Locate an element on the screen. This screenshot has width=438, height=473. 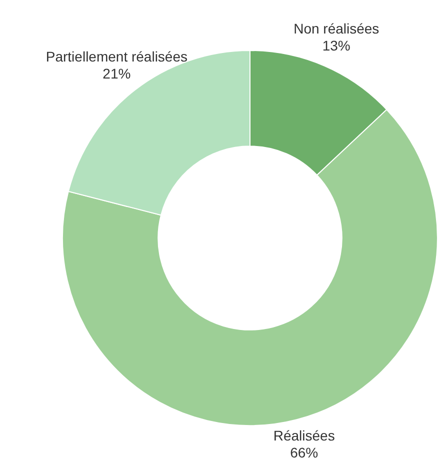
data-label: 66% is located at coordinates (304, 452).